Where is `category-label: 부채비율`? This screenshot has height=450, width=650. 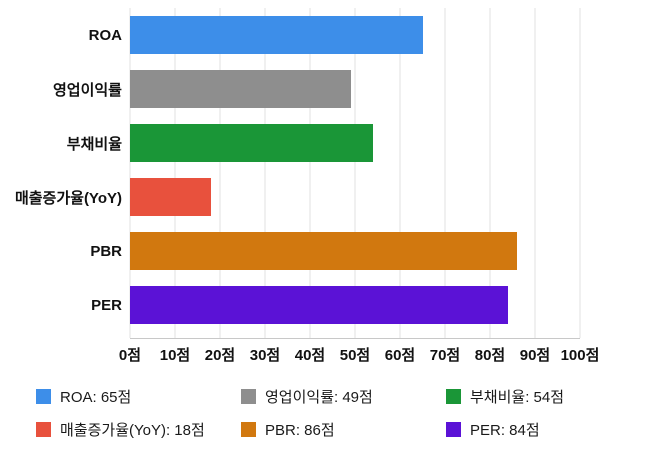
category-label: 부채비율 is located at coordinates (94, 144).